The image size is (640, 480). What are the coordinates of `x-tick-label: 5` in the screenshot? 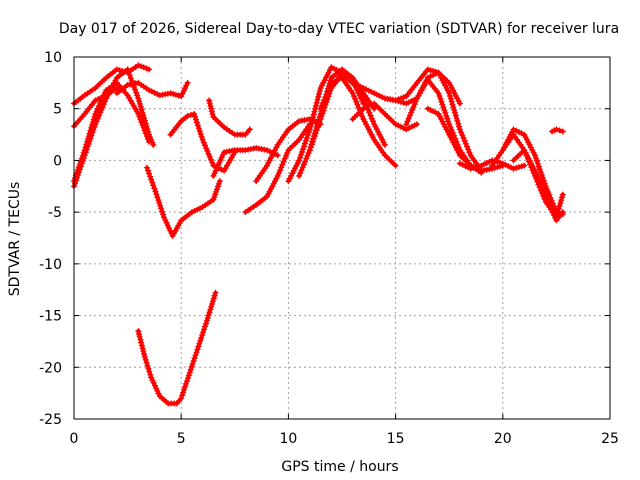 It's located at (181, 439).